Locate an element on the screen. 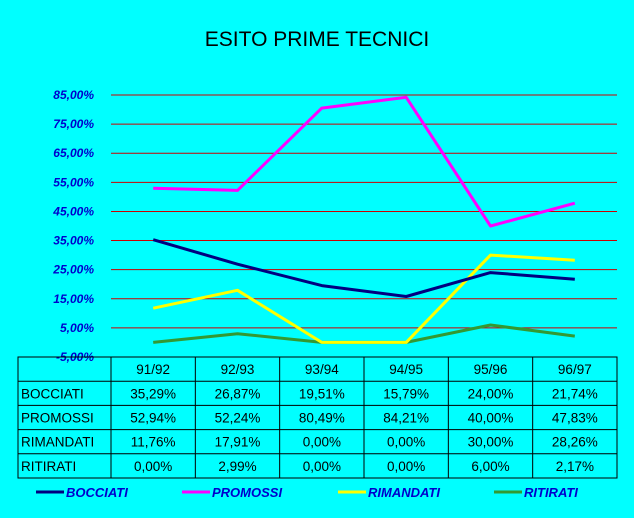 The width and height of the screenshot is (634, 518). table-cell: 26,87% is located at coordinates (238, 393).